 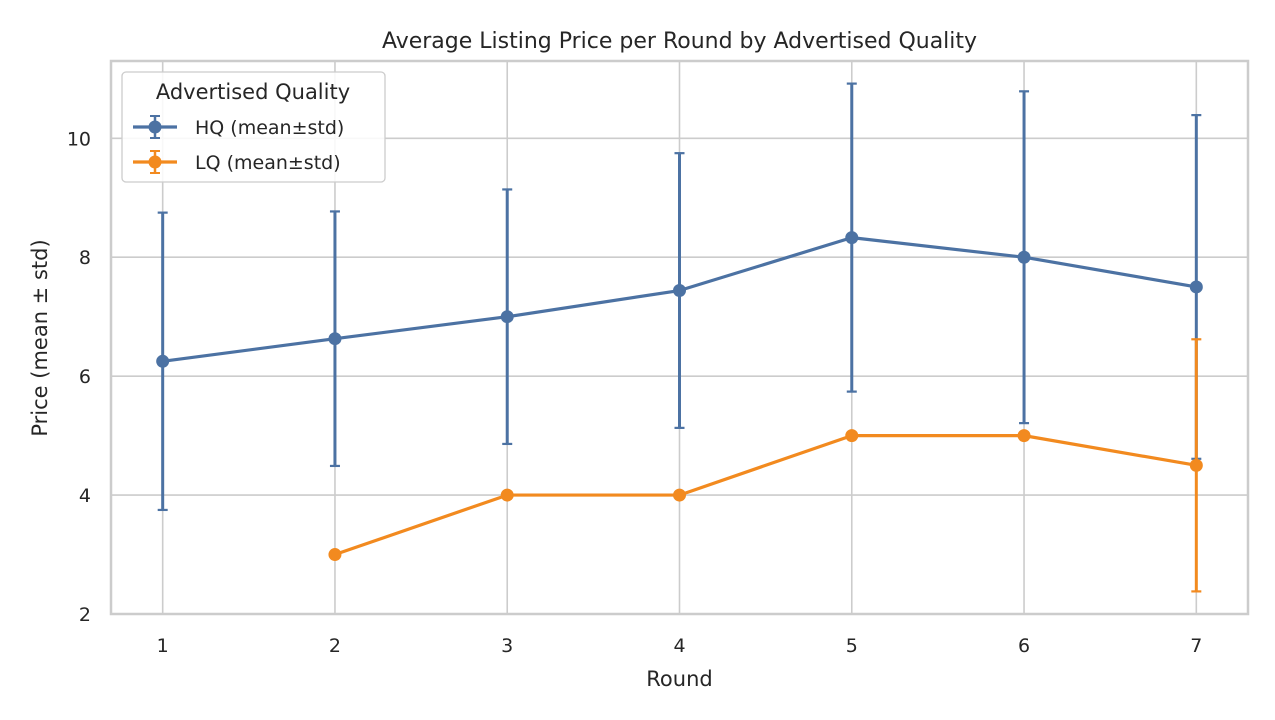 I want to click on legend-box, so click(x=253, y=127).